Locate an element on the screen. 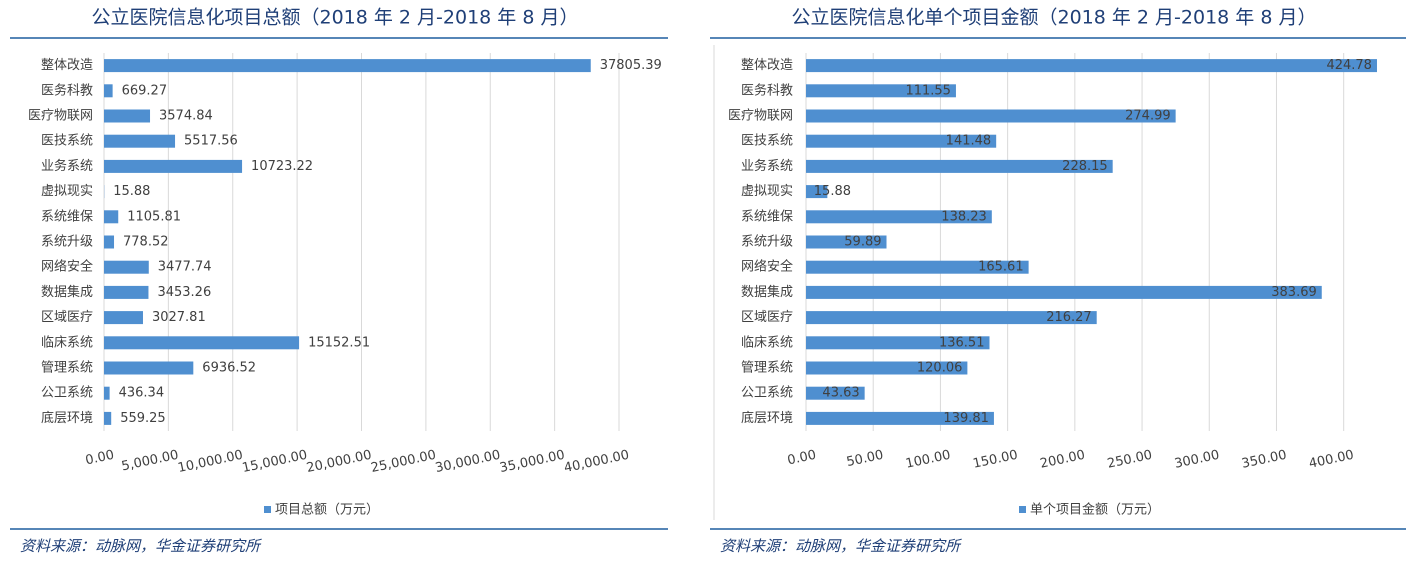 Image resolution: width=1408 pixels, height=561 pixels. value-label: 424.78 is located at coordinates (1349, 65).